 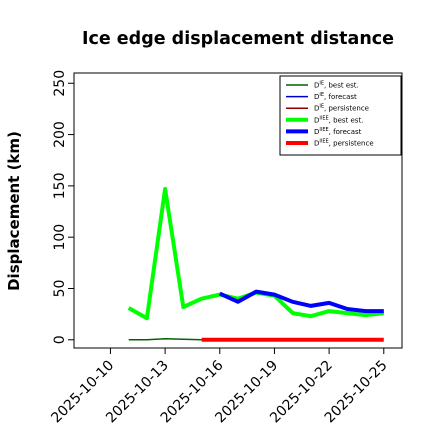 I want to click on y-axis-label: Displacement (km), so click(x=14, y=211).